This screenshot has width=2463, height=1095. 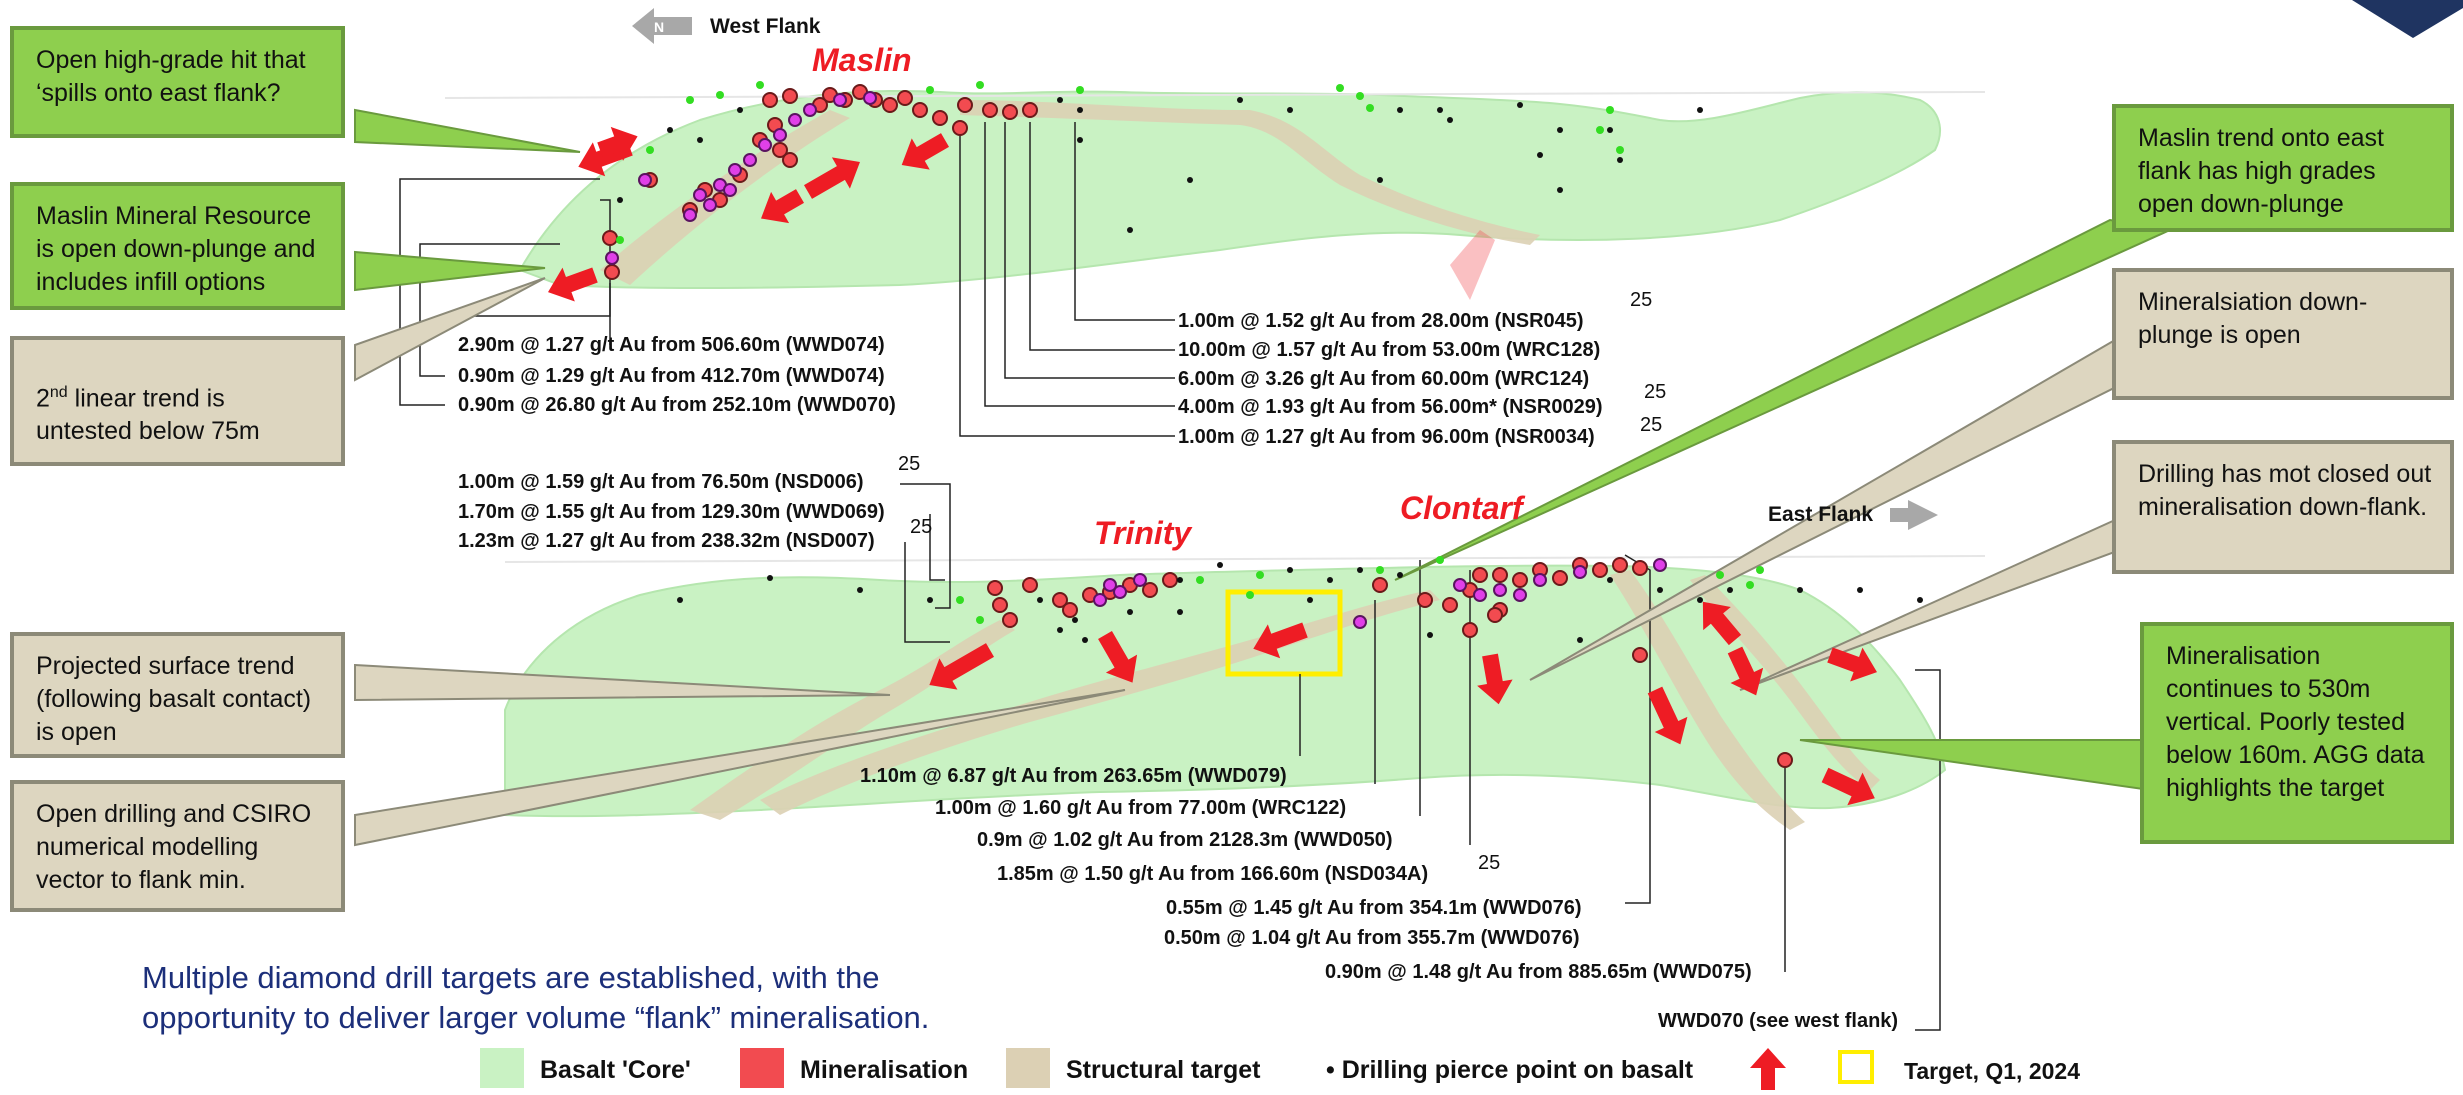 What do you see at coordinates (1856, 1067) in the screenshot?
I see `legend-target-swatch` at bounding box center [1856, 1067].